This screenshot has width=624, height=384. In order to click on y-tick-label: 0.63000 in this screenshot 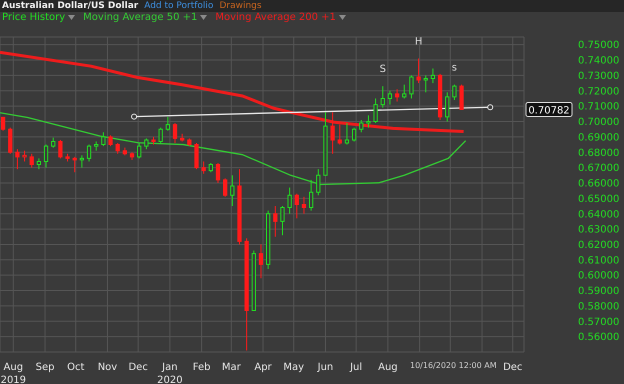, I will do `click(599, 230)`.